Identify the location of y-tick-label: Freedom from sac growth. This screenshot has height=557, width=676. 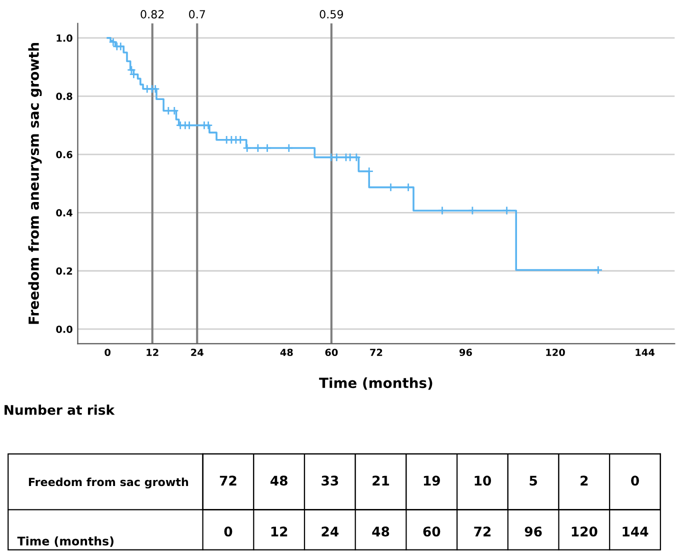
(108, 483).